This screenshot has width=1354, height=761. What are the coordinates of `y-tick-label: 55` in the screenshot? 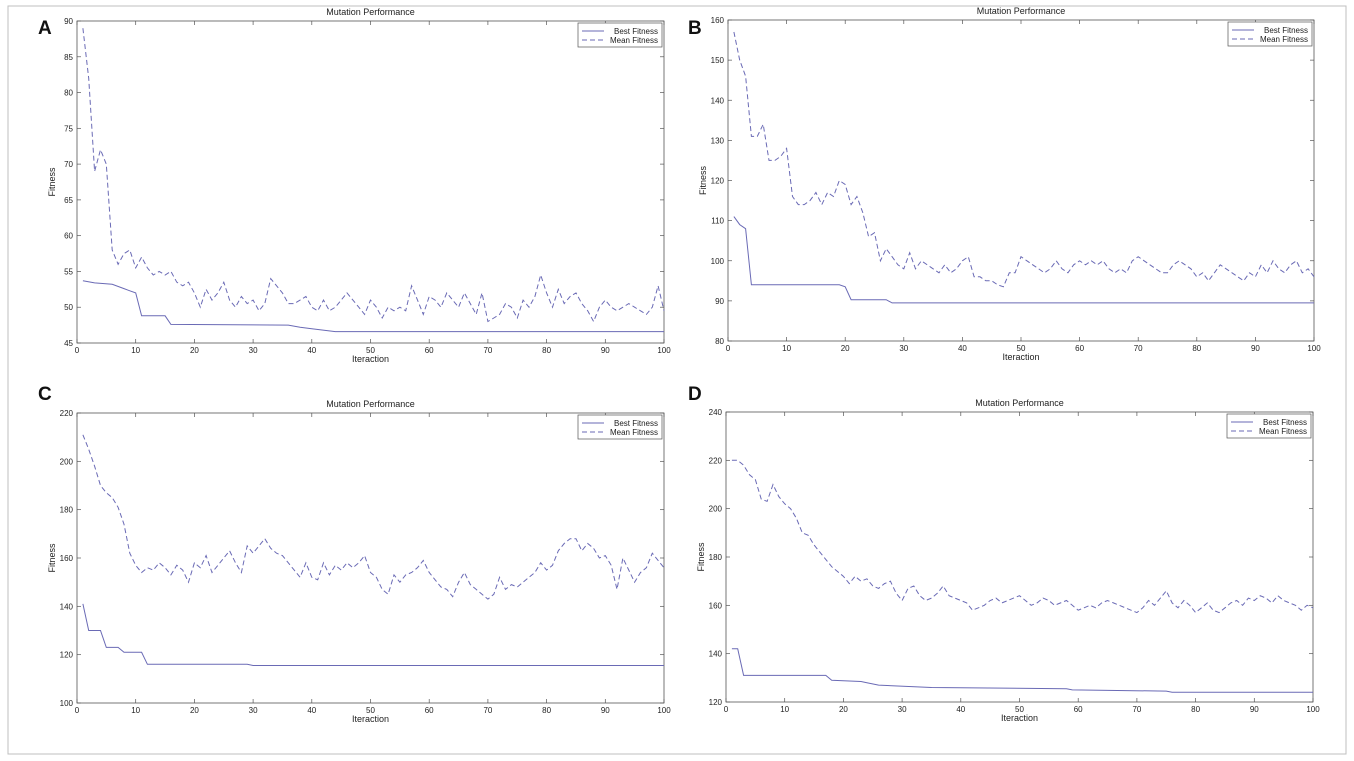 It's located at (68, 271).